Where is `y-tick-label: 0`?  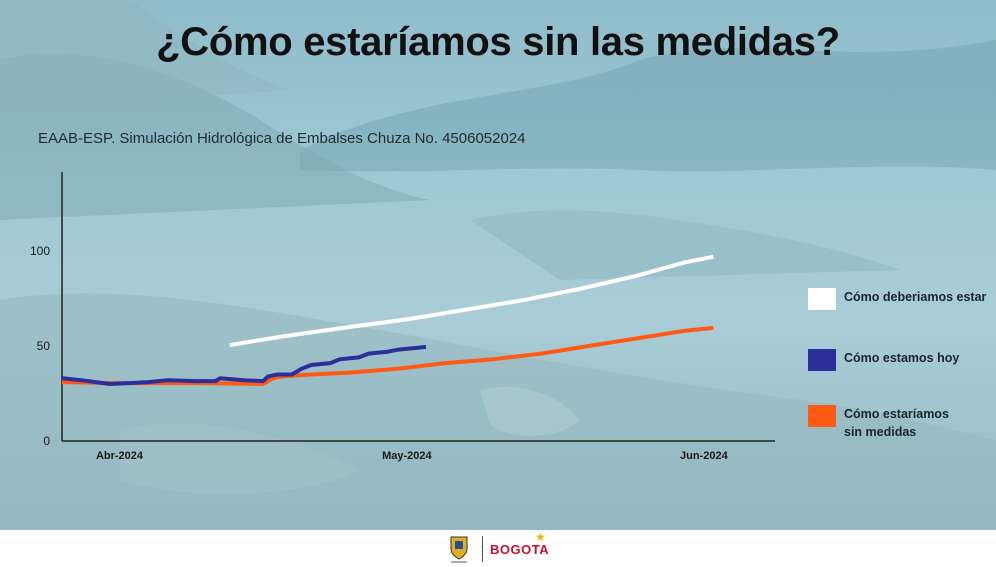
y-tick-label: 0 is located at coordinates (46, 441).